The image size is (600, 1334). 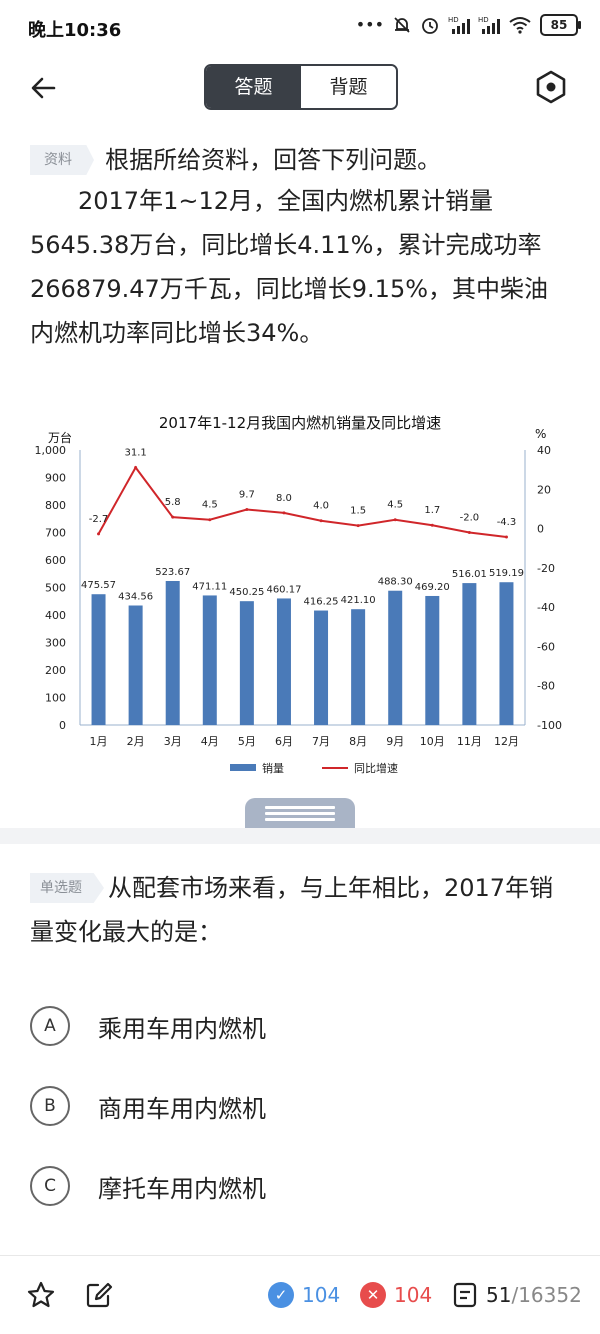 What do you see at coordinates (44, 88) in the screenshot?
I see `back-arrow-icon` at bounding box center [44, 88].